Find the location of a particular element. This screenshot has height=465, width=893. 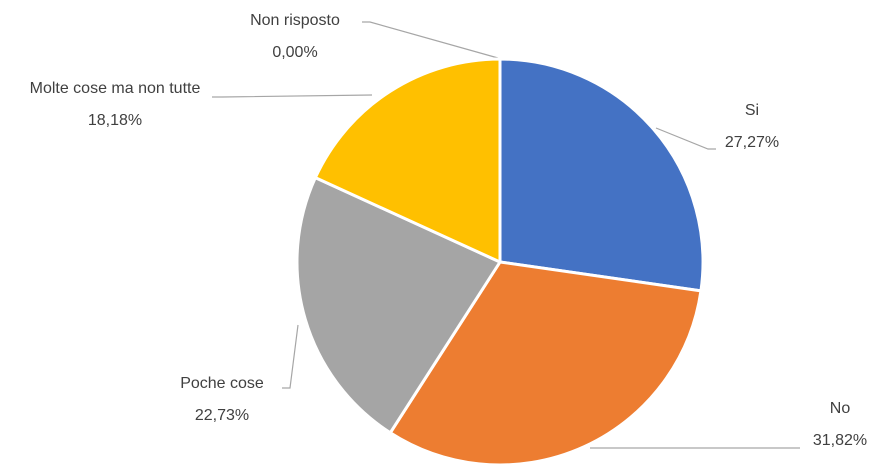

category-label: Poche cose is located at coordinates (222, 383).